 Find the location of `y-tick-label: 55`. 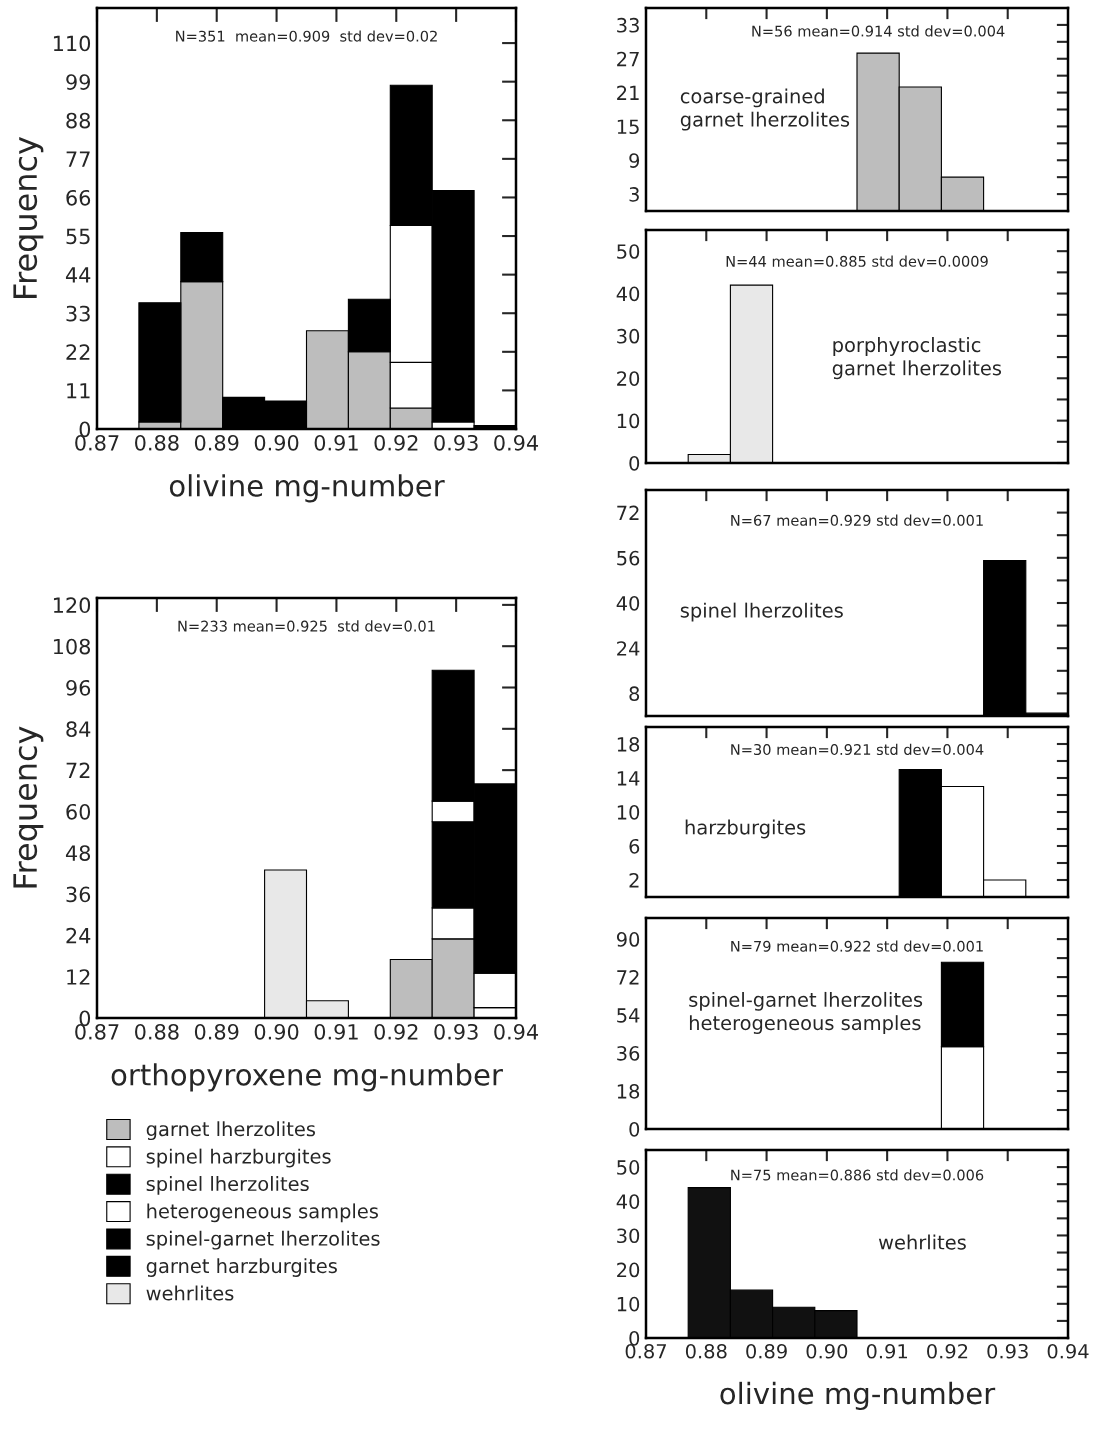

y-tick-label: 55 is located at coordinates (78, 236).